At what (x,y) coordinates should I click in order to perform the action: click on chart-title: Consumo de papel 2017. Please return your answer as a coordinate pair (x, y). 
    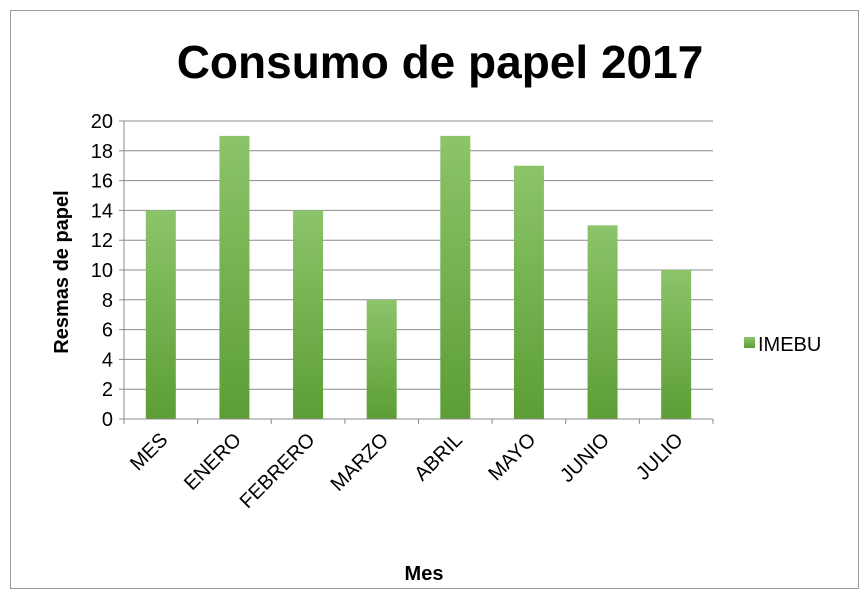
    Looking at the image, I should click on (440, 62).